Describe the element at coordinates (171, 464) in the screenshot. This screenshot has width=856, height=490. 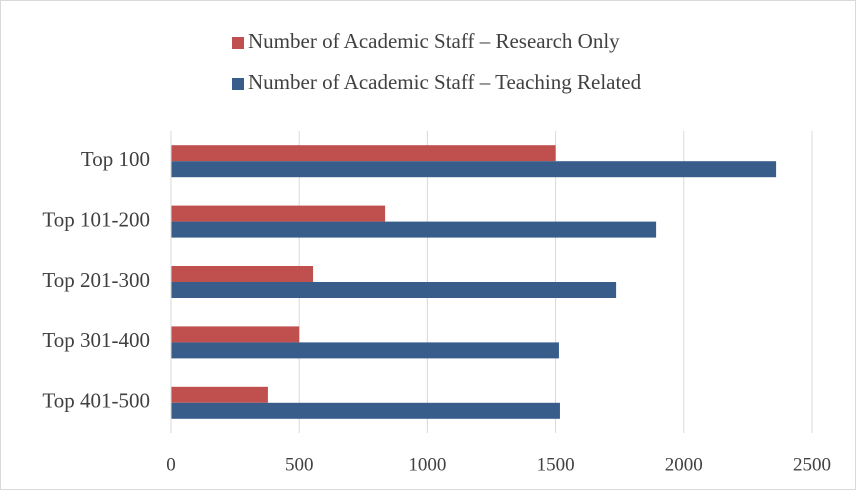
I see `x-tick-label: 0` at that location.